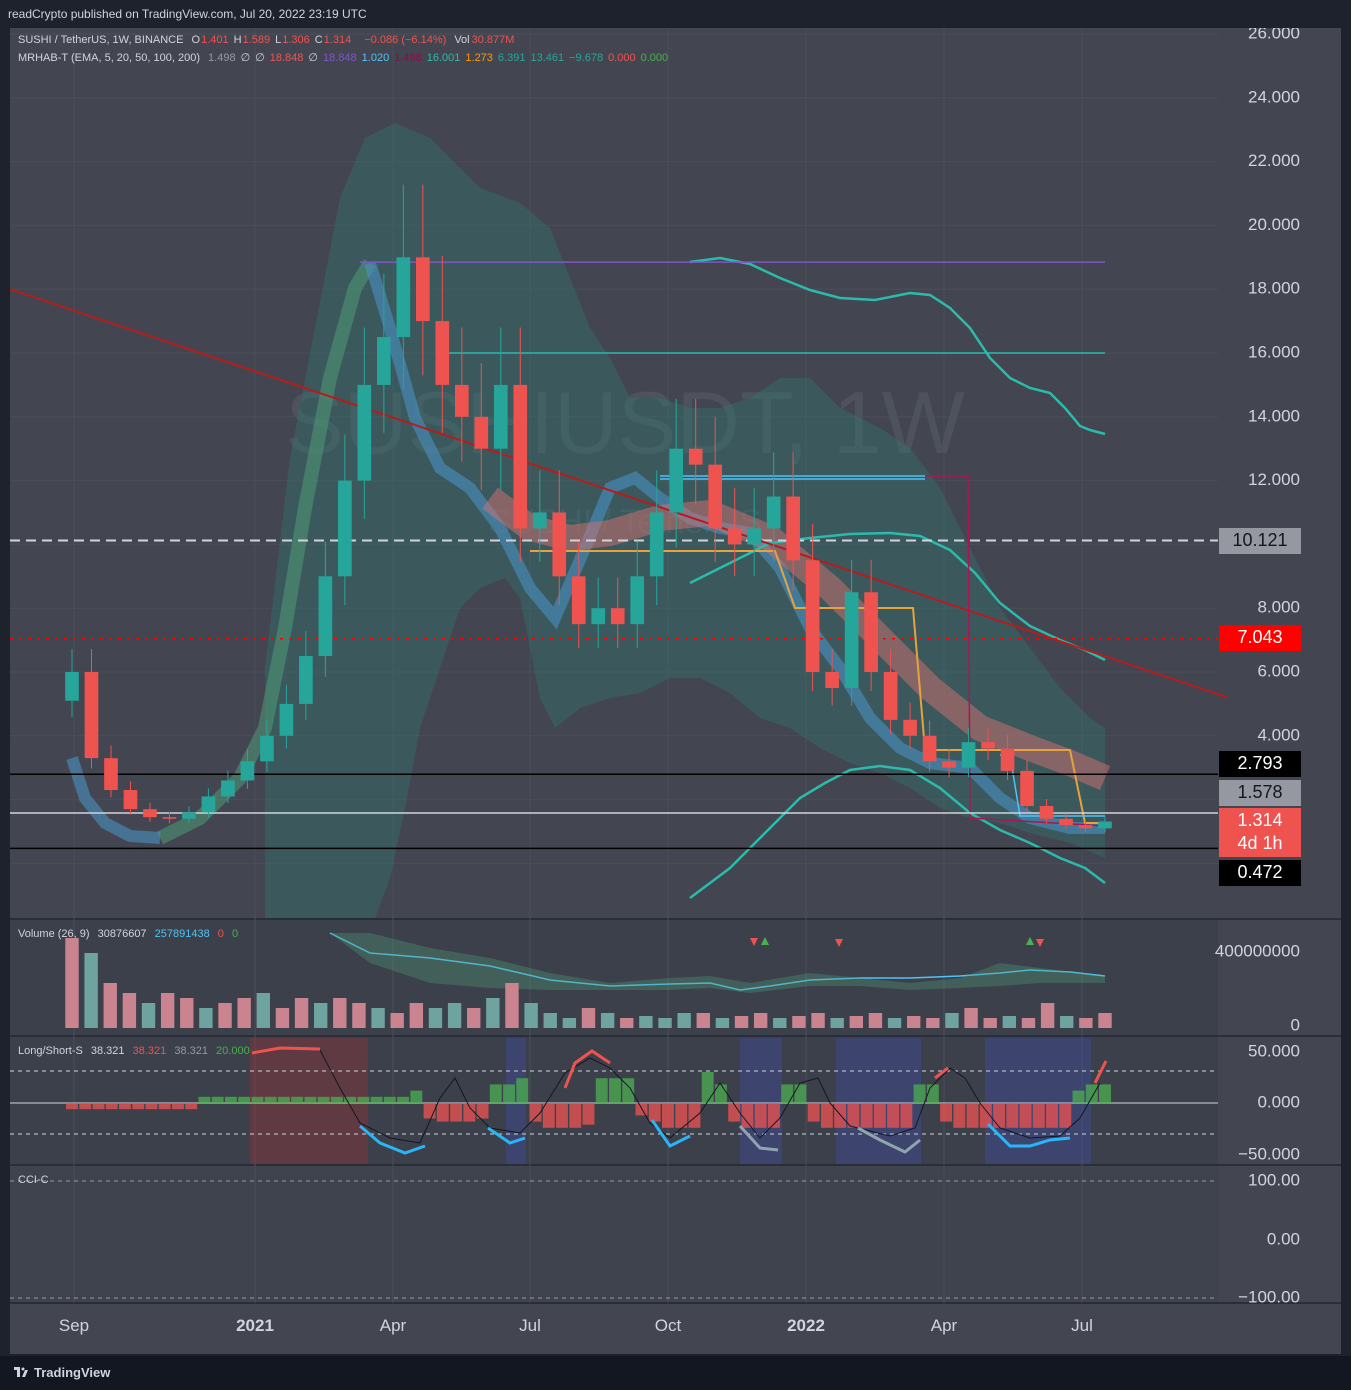 The image size is (1351, 1390). What do you see at coordinates (340, 58) in the screenshot?
I see `indicator-value: 18.848` at bounding box center [340, 58].